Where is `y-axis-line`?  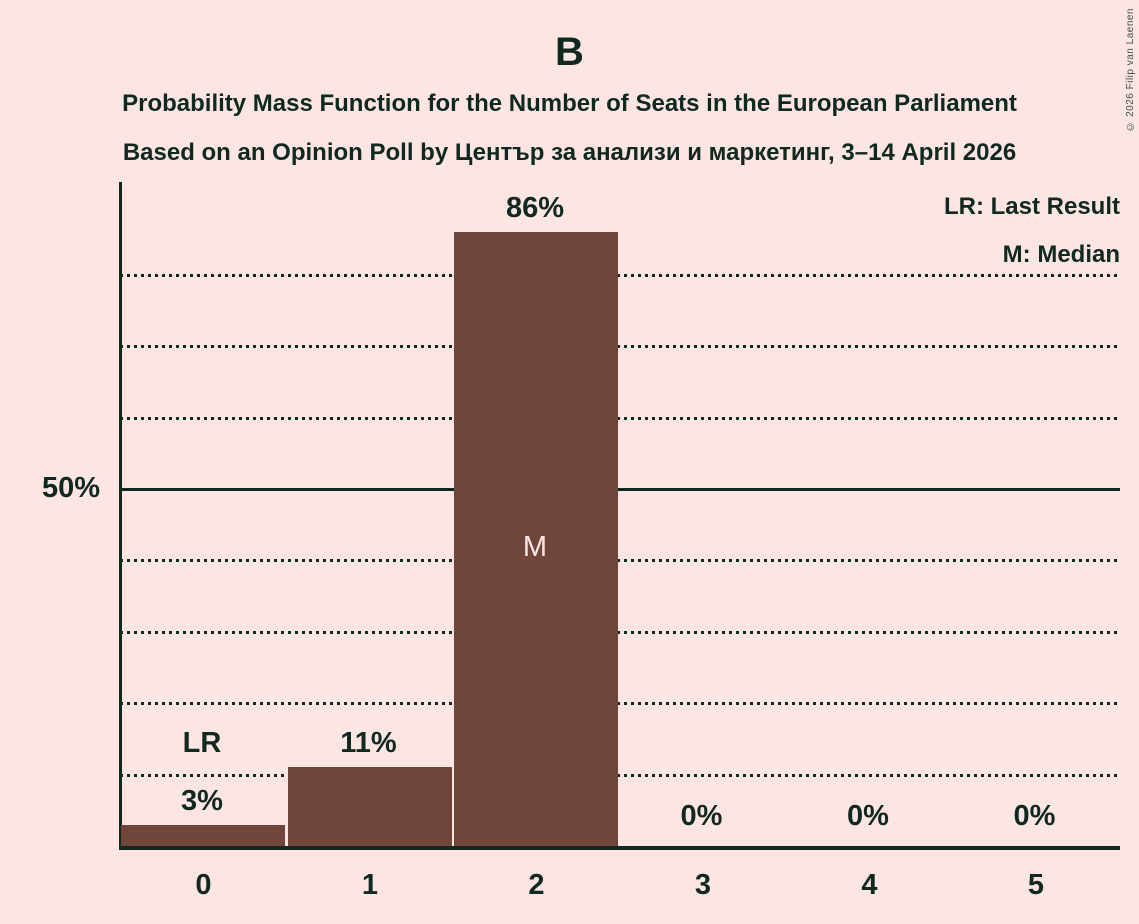 y-axis-line is located at coordinates (120, 516).